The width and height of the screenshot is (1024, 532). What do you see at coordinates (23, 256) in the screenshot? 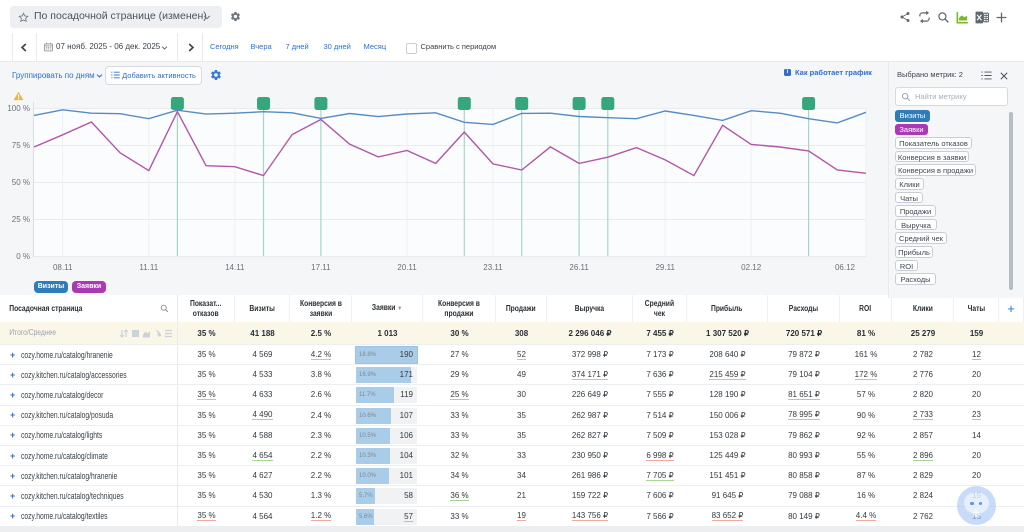
I see `svg-text: 0 %` at bounding box center [23, 256].